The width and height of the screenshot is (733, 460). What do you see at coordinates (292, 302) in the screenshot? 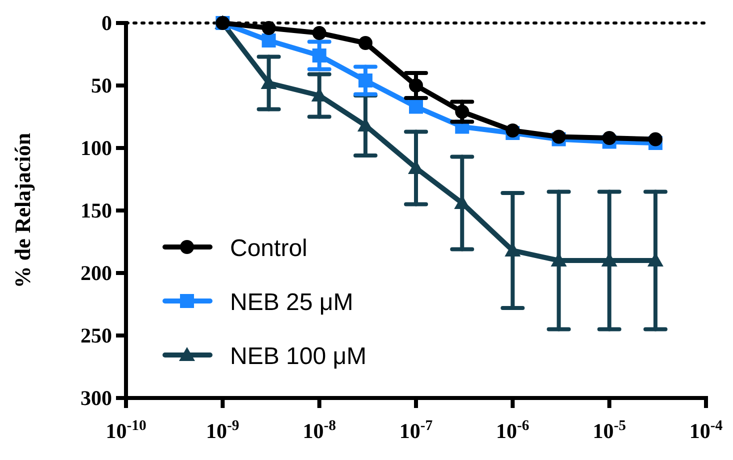
I see `legend-label: NEB 25 μM` at bounding box center [292, 302].